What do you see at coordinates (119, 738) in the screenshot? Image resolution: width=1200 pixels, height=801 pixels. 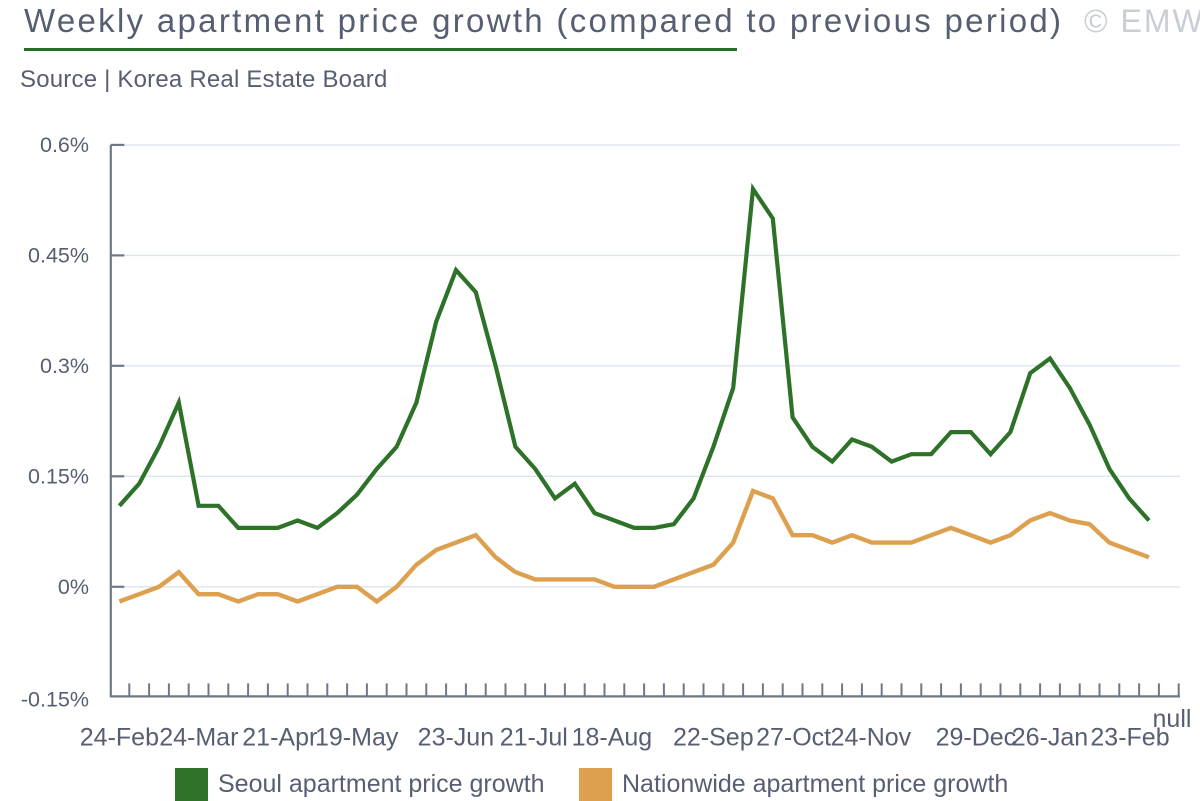 I see `svg-text: 24-Feb` at bounding box center [119, 738].